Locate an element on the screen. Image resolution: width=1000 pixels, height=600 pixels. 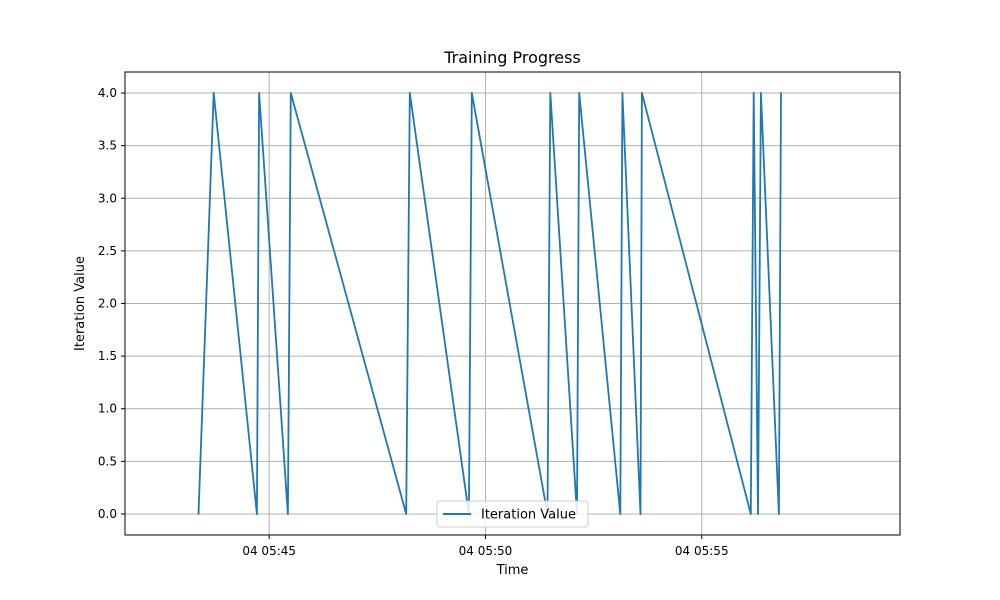
x-tick-label: 04 05:55 is located at coordinates (702, 551).